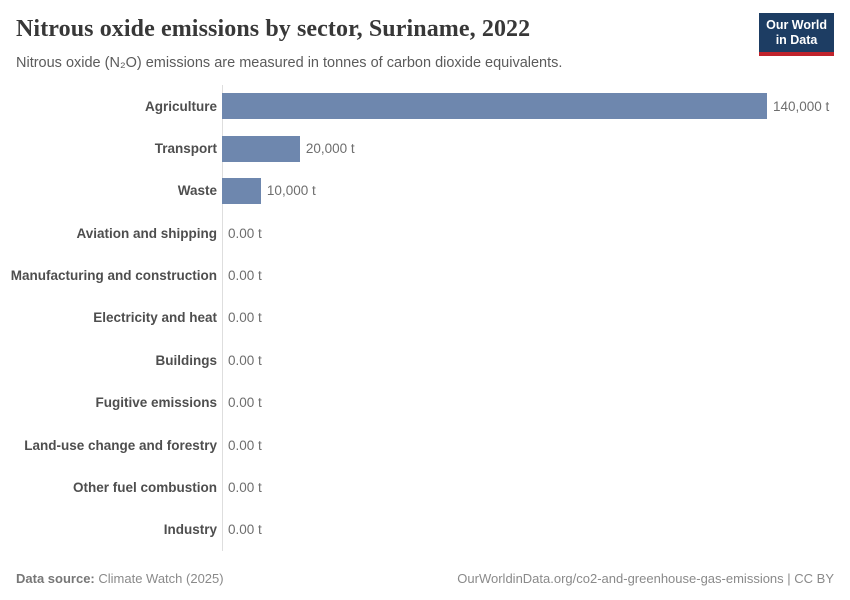 Image resolution: width=850 pixels, height=600 pixels. What do you see at coordinates (796, 25) in the screenshot?
I see `owid-logo-line1: Our World` at bounding box center [796, 25].